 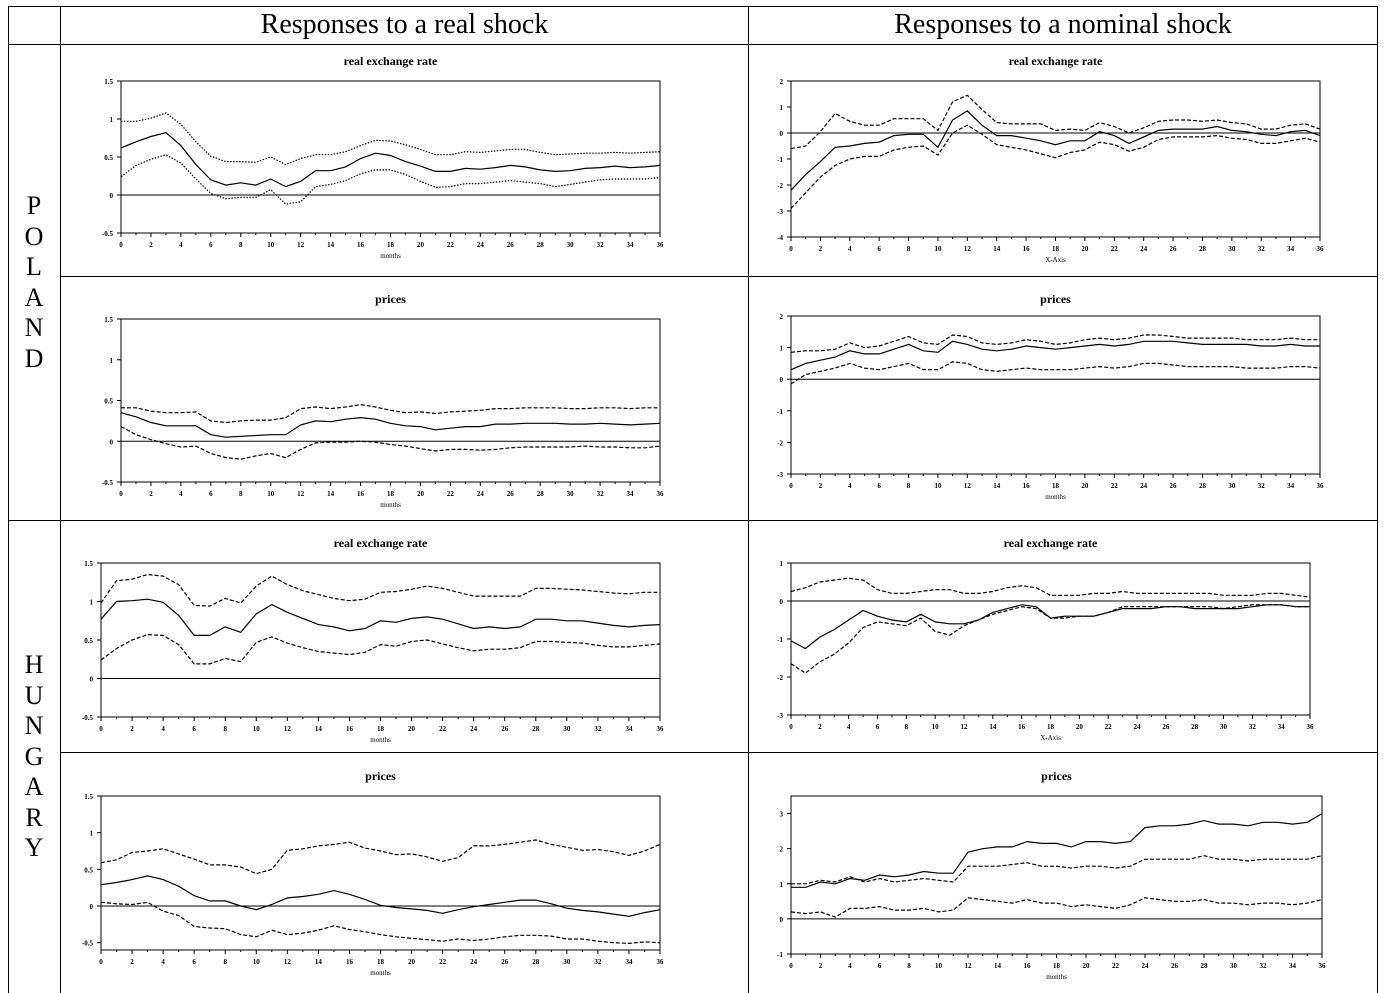 What do you see at coordinates (1055, 355) in the screenshot?
I see `impulse-response-line` at bounding box center [1055, 355].